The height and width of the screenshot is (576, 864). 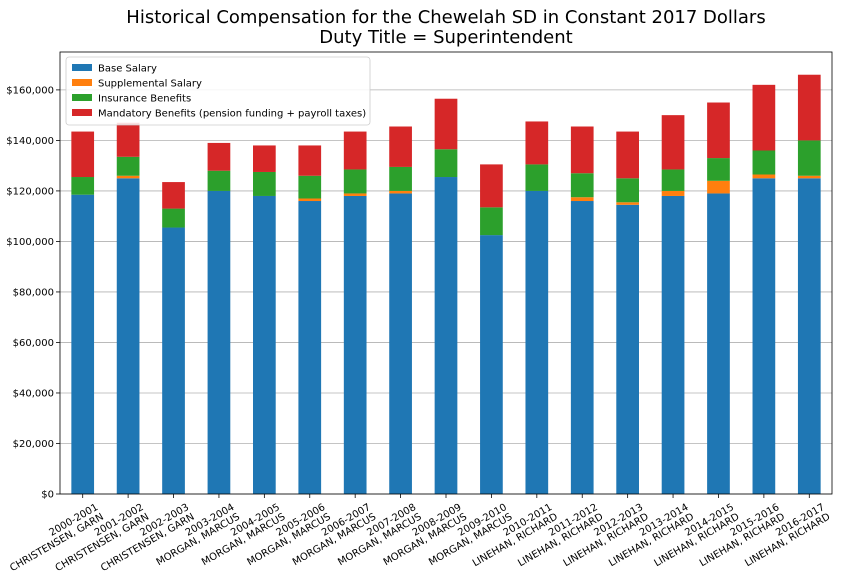 What do you see at coordinates (30, 191) in the screenshot?
I see `y-tick-label: $120,000` at bounding box center [30, 191].